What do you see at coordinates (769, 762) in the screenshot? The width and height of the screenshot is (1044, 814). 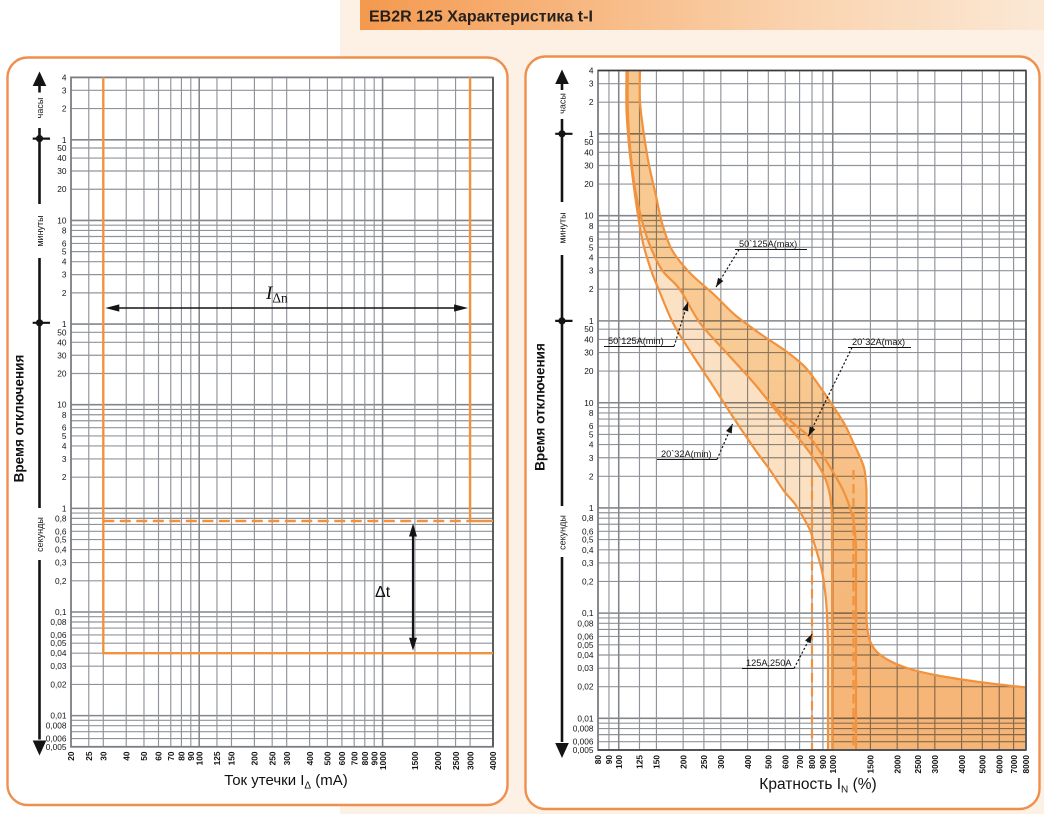 I see `svg-text: 500` at bounding box center [769, 762].